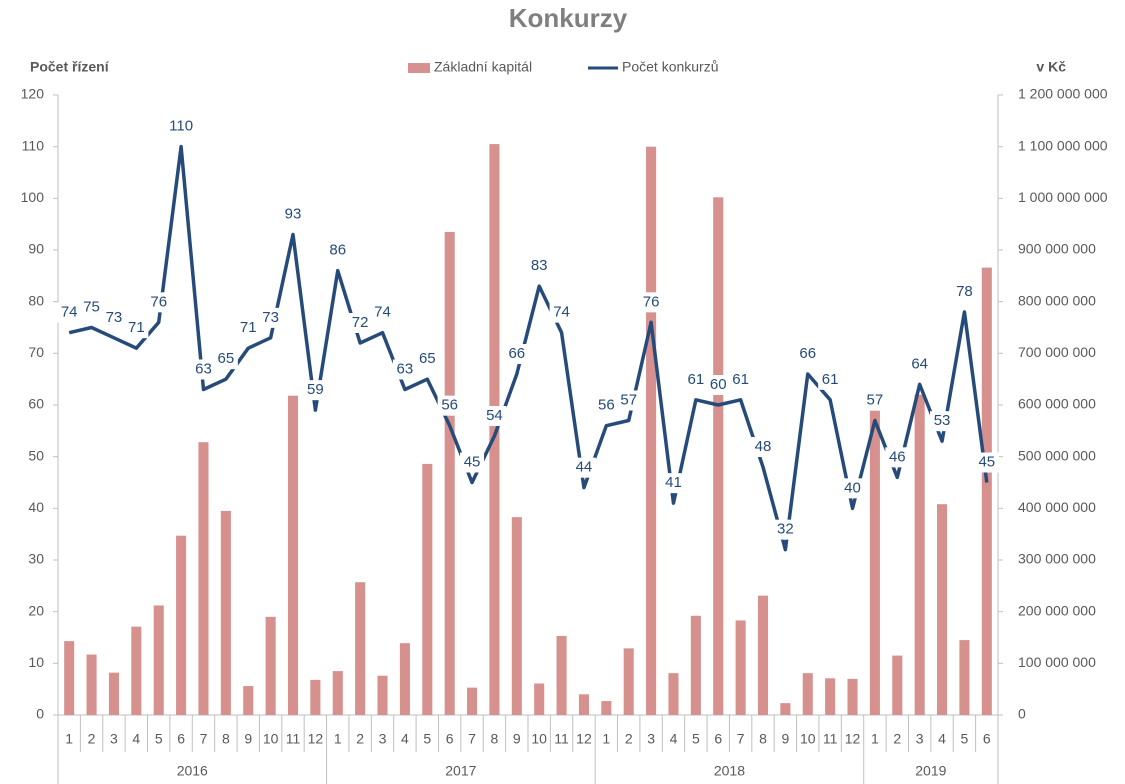  Describe the element at coordinates (337, 250) in the screenshot. I see `data-label: 86` at that location.